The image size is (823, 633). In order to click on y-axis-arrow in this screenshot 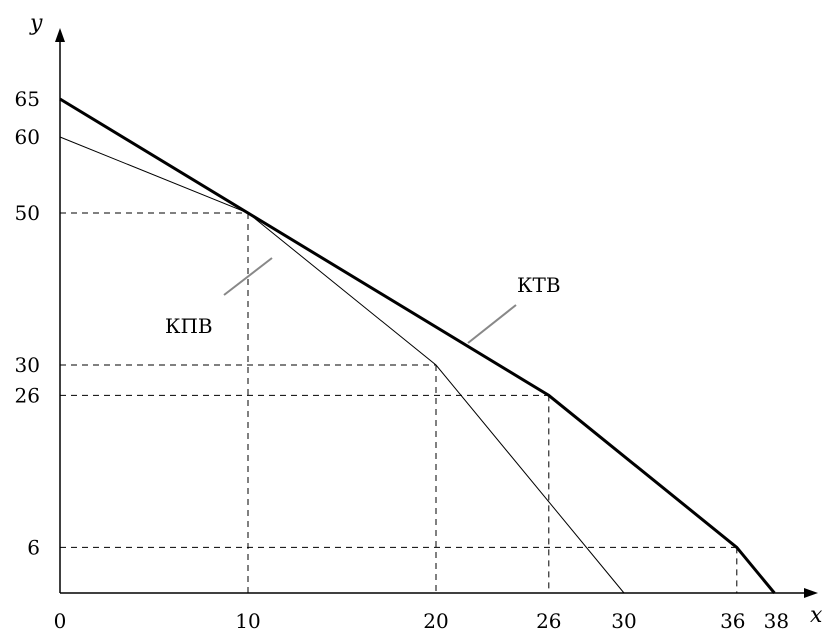, I will do `click(60, 35)`.